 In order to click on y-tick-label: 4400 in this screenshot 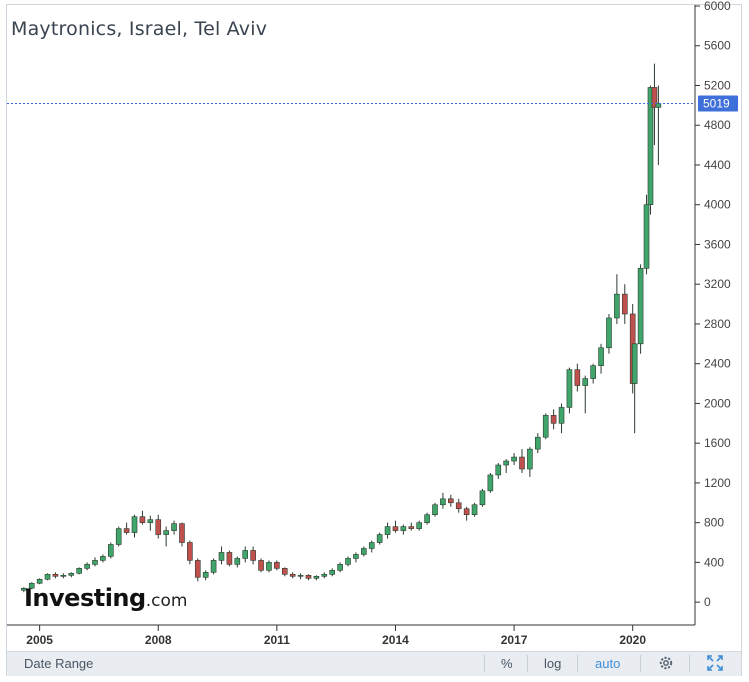, I will do `click(717, 165)`.